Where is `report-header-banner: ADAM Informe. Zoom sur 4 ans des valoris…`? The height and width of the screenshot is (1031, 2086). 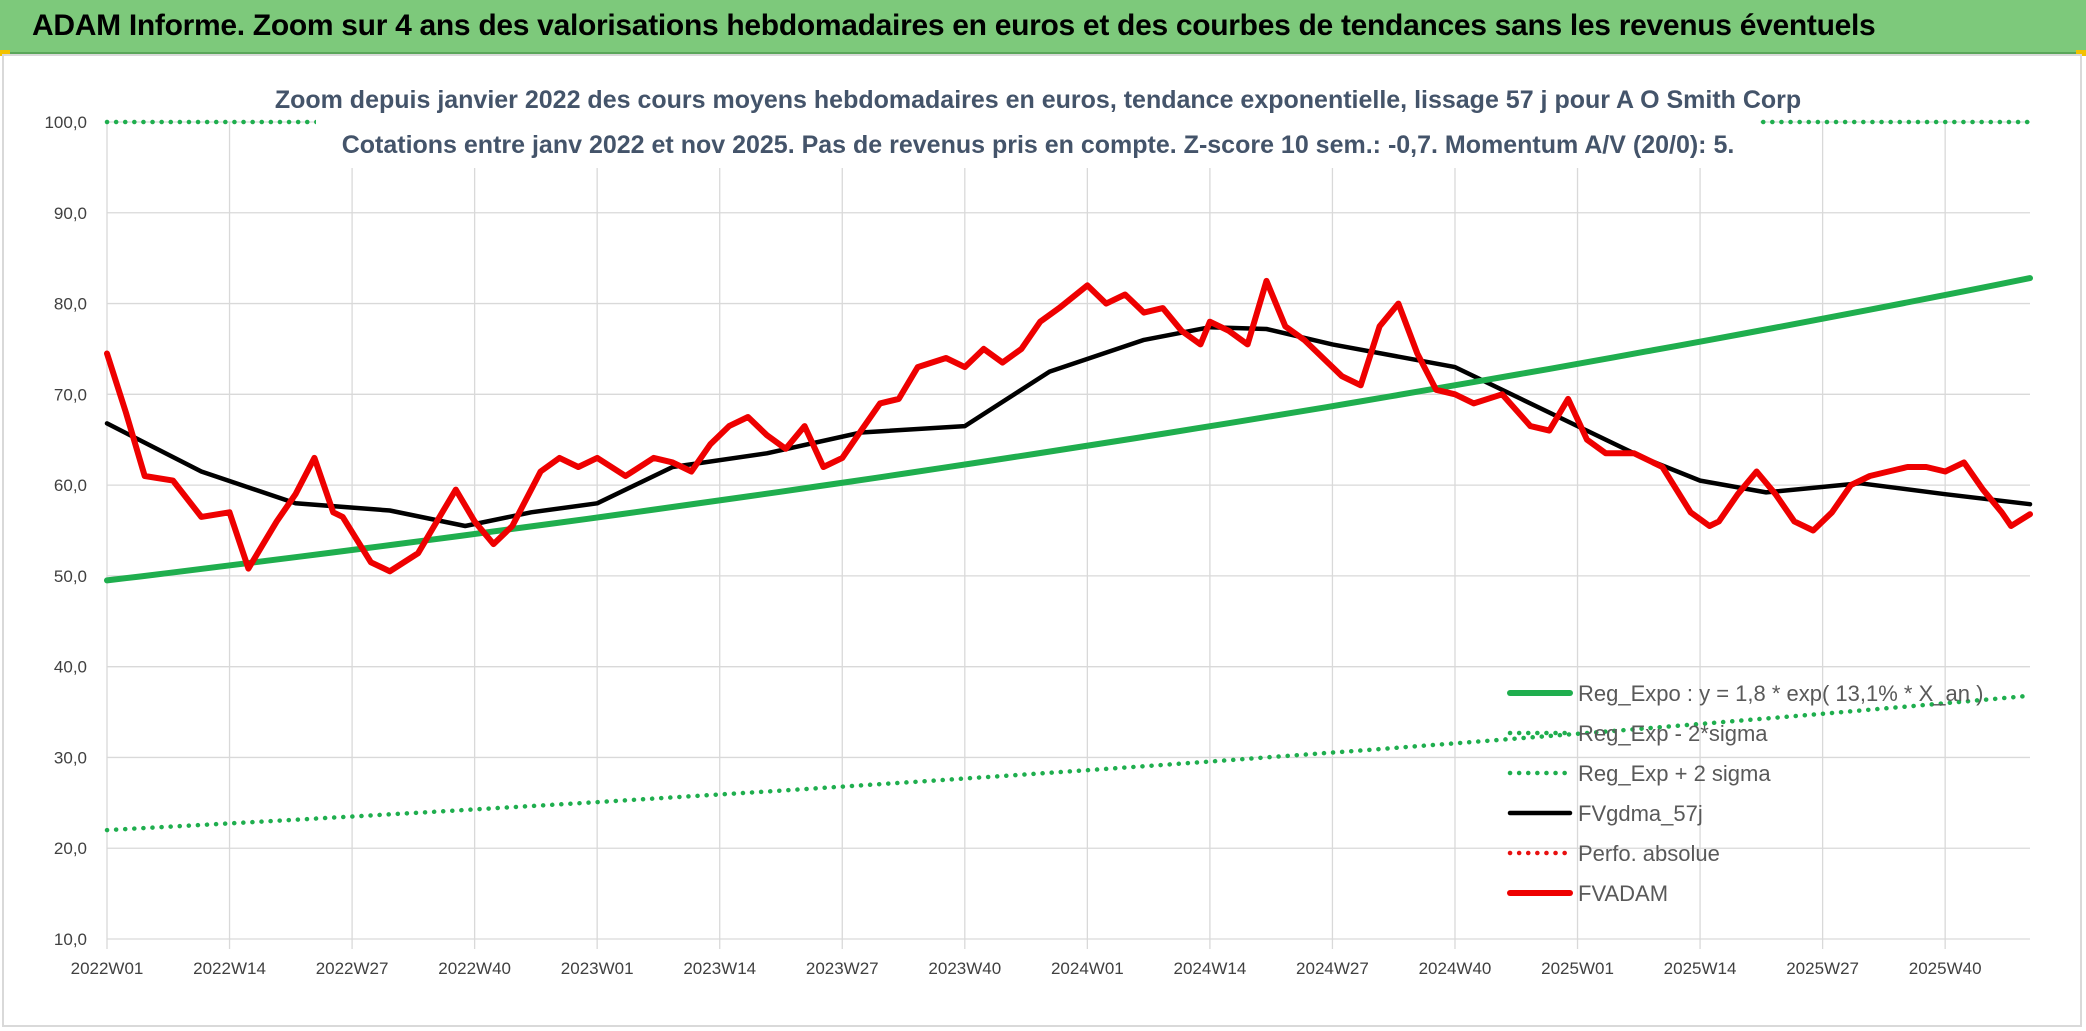
report-header-banner: ADAM Informe. Zoom sur 4 ans des valoris… is located at coordinates (1043, 27).